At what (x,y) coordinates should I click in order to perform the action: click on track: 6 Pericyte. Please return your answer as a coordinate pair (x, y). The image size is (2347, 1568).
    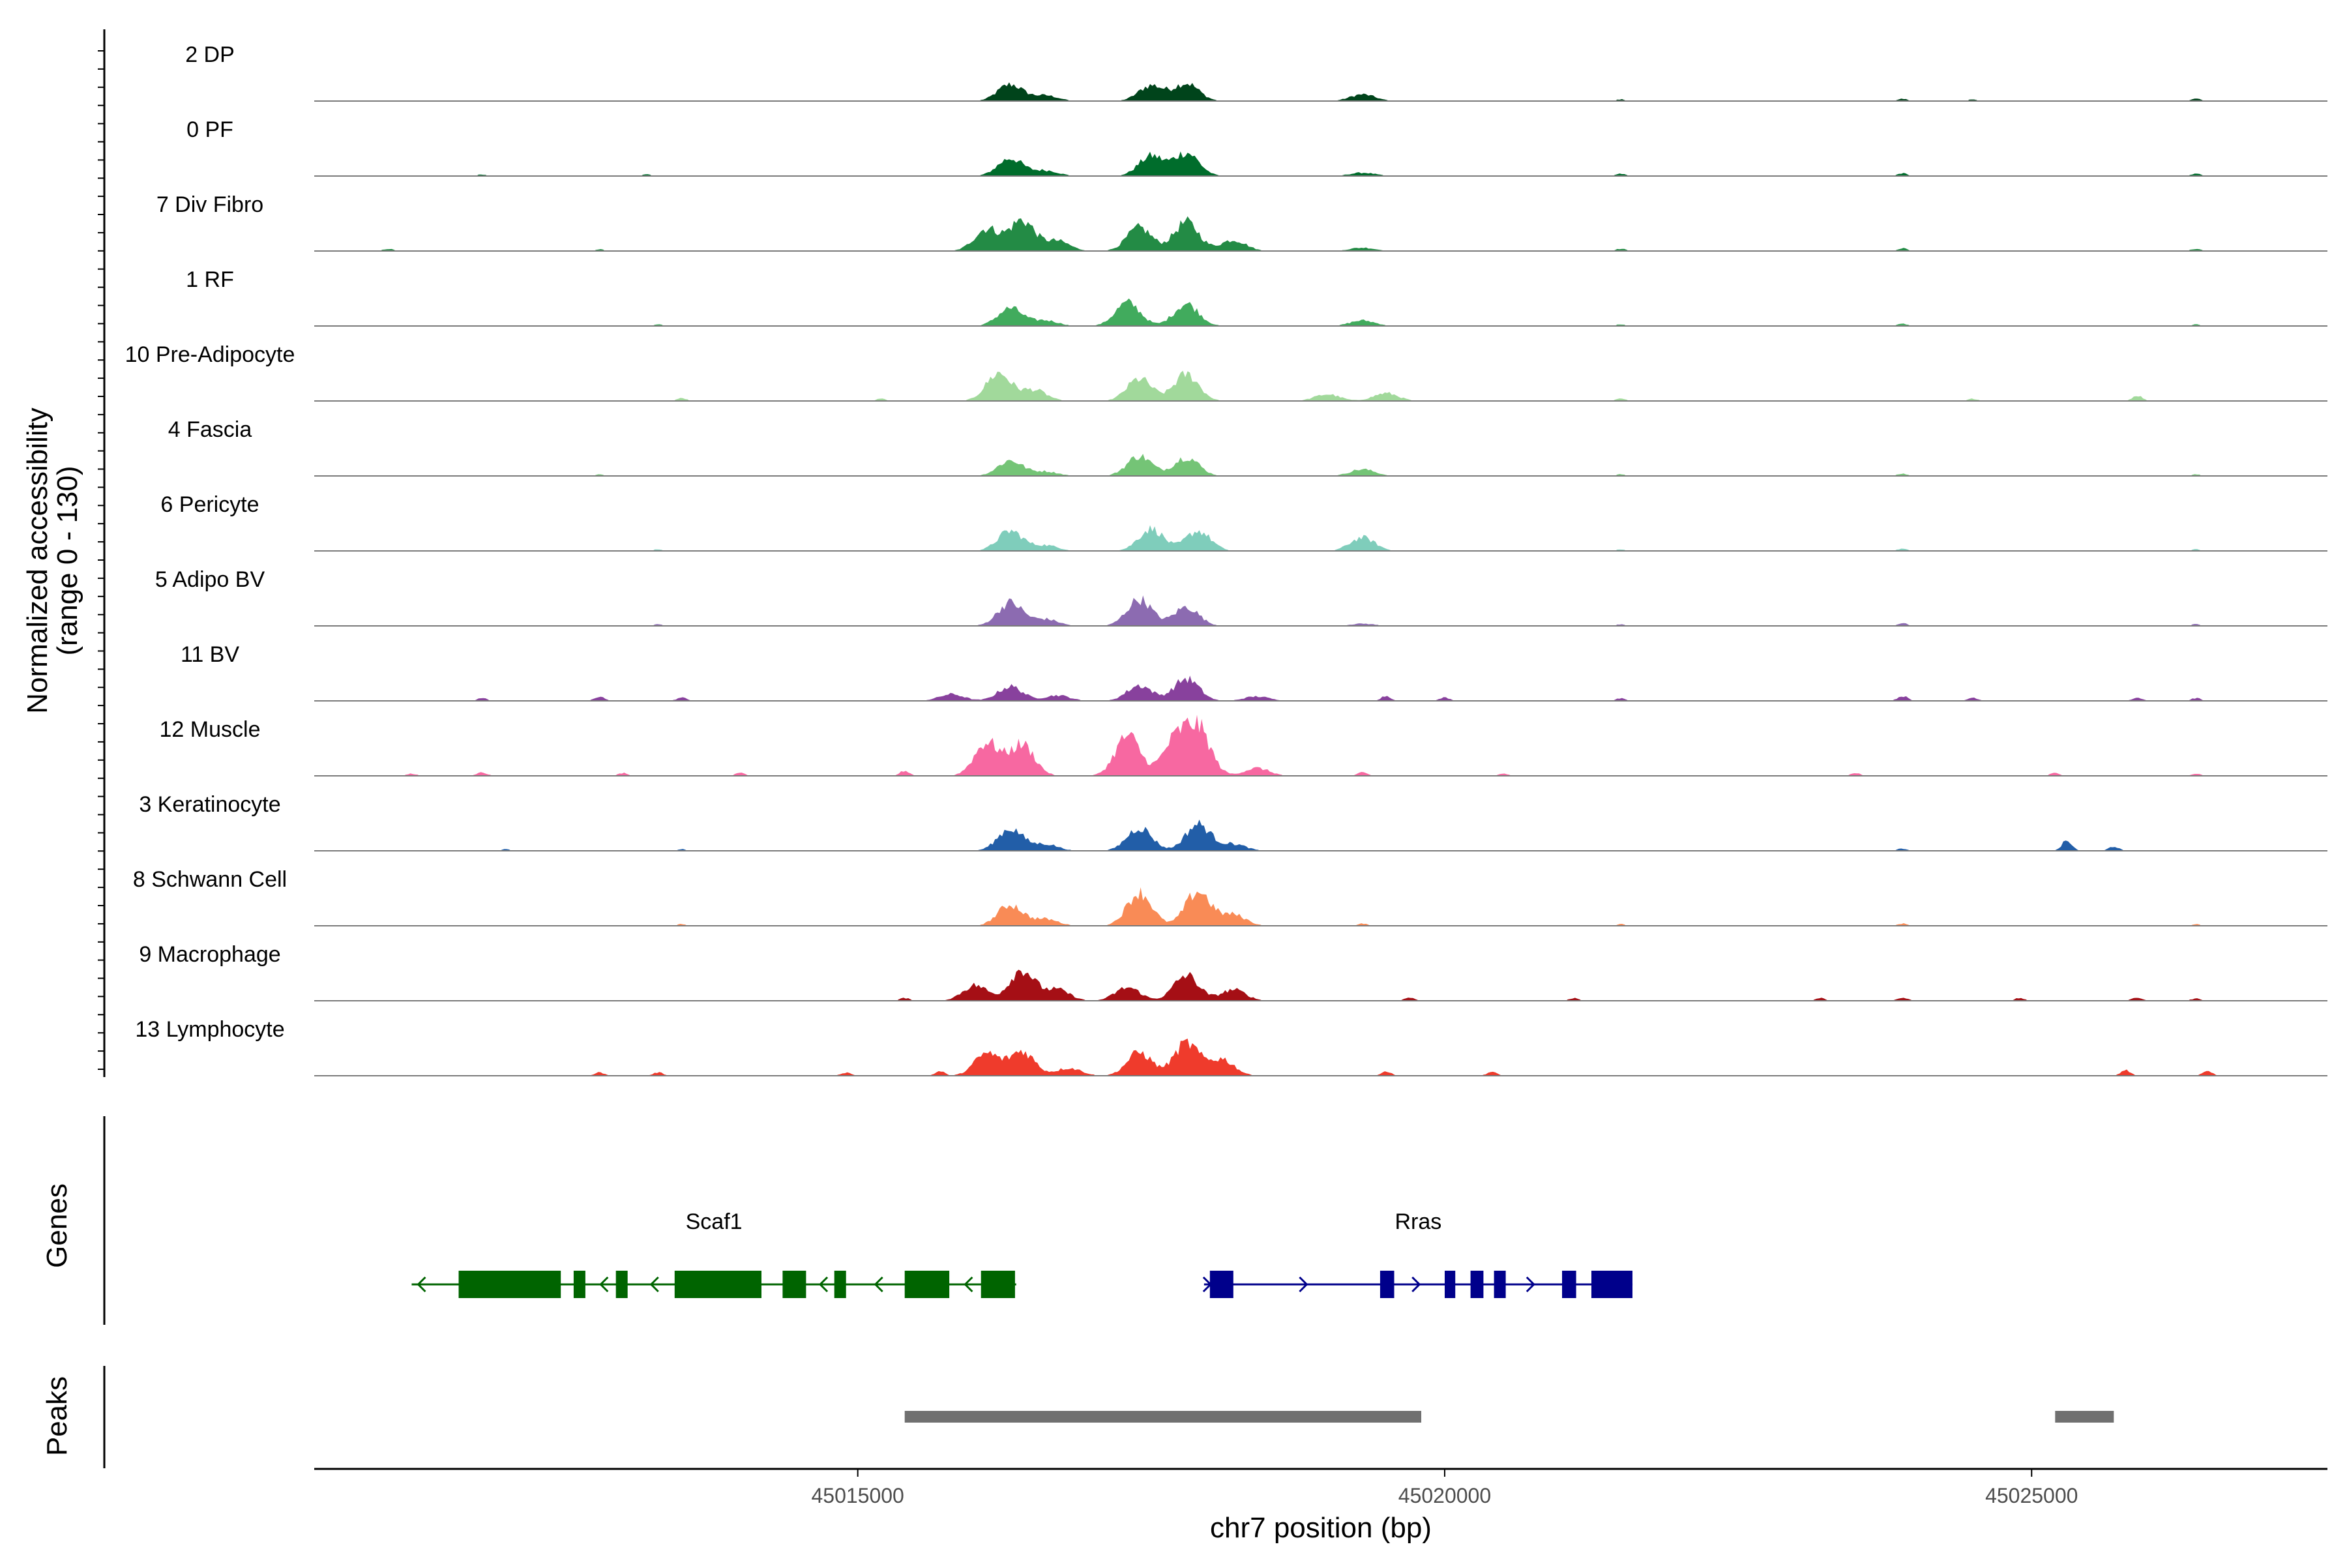
    Looking at the image, I should click on (1243, 522).